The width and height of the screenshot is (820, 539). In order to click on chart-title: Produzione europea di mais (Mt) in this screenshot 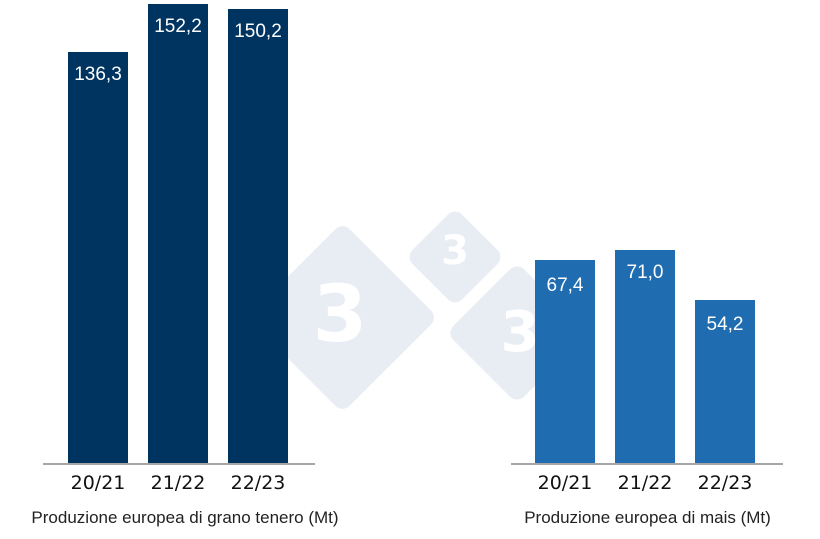, I will do `click(647, 517)`.